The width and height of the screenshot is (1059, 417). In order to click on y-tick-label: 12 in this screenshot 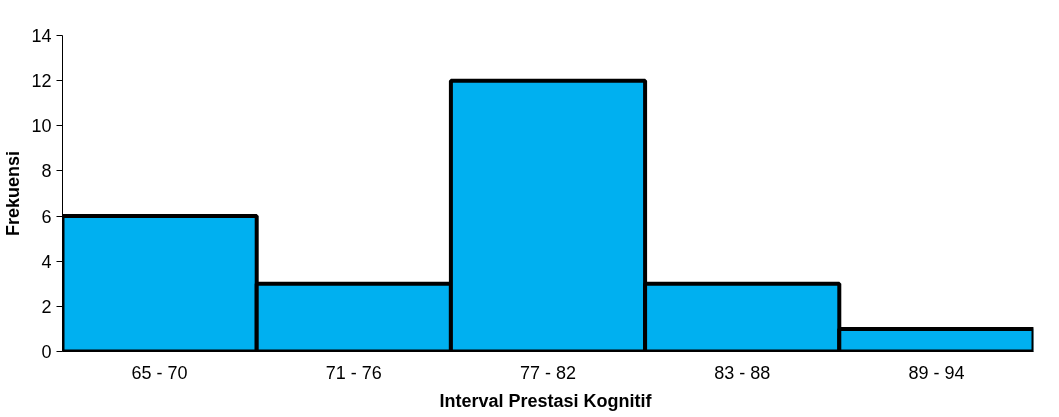, I will do `click(41, 81)`.